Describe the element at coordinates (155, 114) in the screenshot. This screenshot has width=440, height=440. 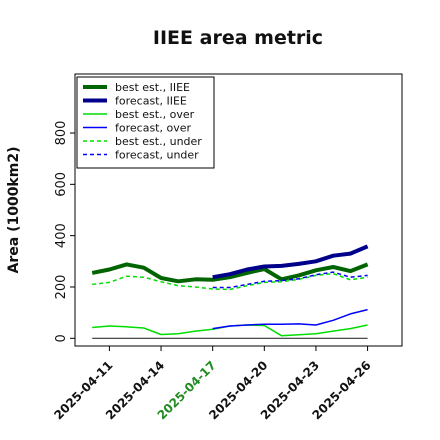
I see `legend-label: best est., over` at that location.